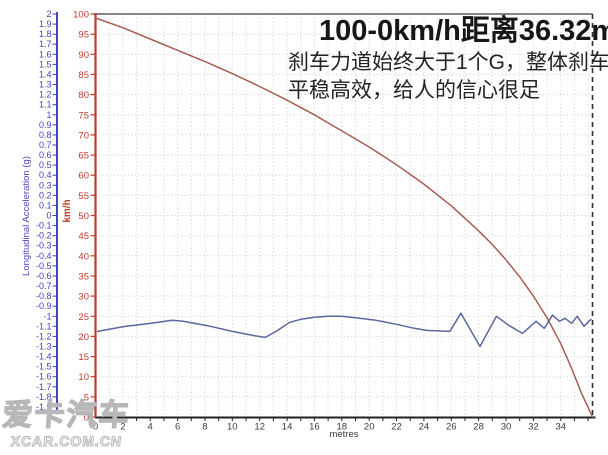  I want to click on svg-text: 18, so click(342, 427).